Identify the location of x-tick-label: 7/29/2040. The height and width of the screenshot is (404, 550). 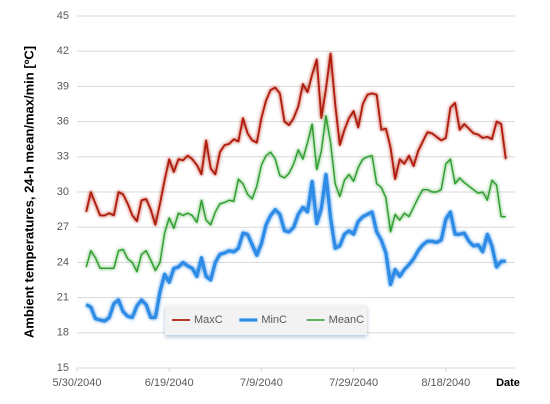
(353, 383).